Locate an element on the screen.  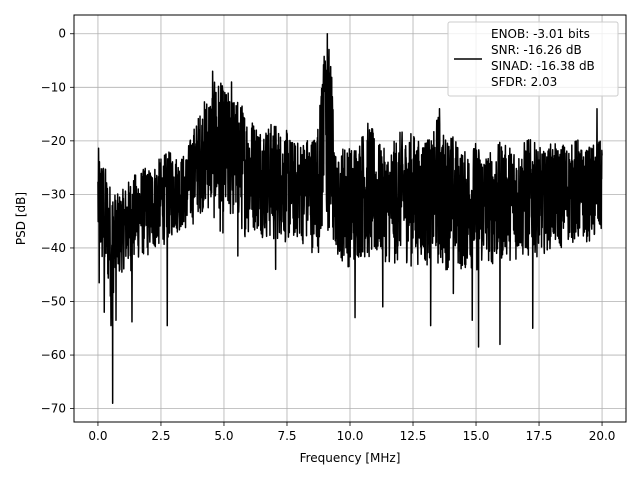
x-tick-label: 10.0 is located at coordinates (350, 436).